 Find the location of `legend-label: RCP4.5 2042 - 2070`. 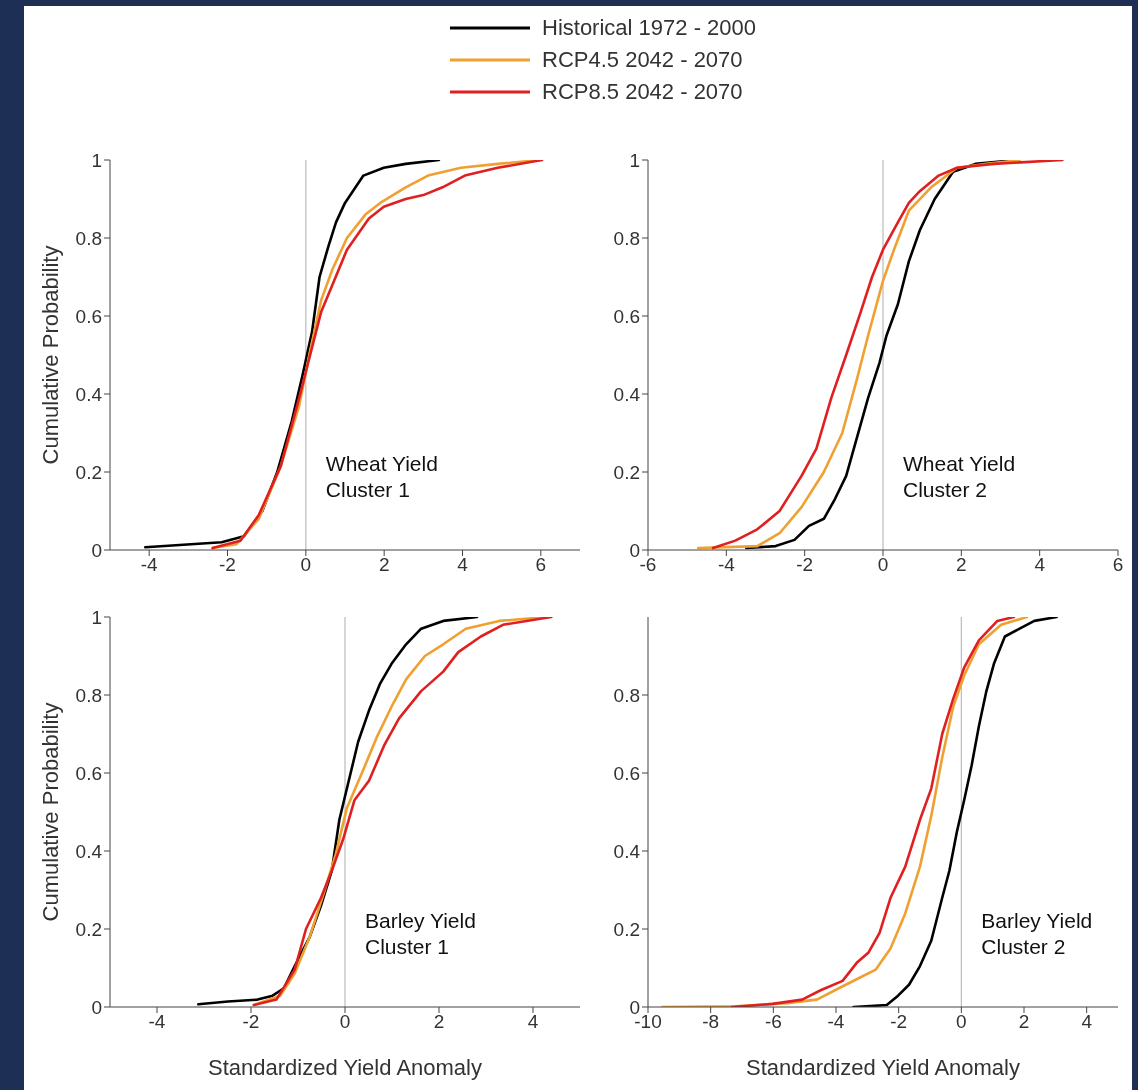

legend-label: RCP4.5 2042 - 2070 is located at coordinates (642, 60).